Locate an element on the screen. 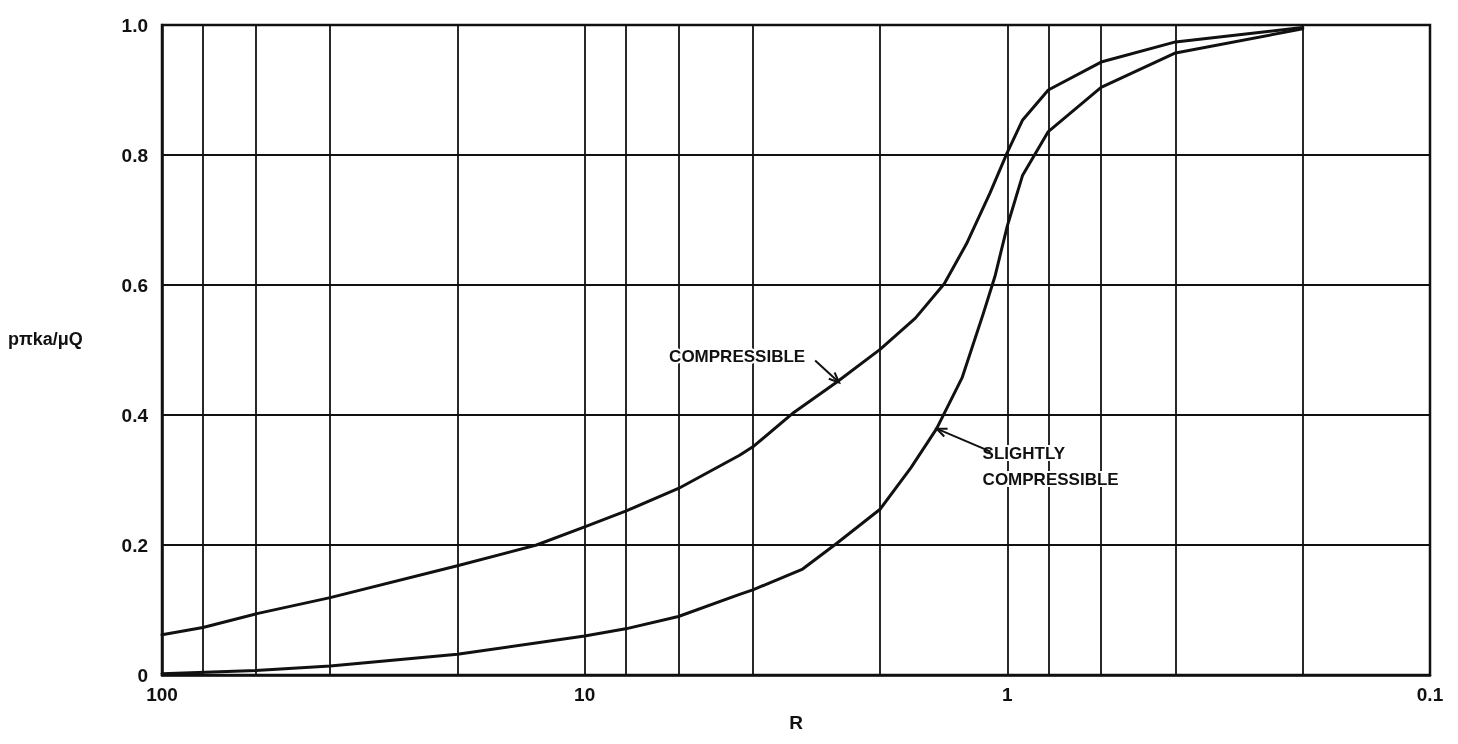 The height and width of the screenshot is (744, 1458). x-tick-label: 0.1 is located at coordinates (1430, 694).